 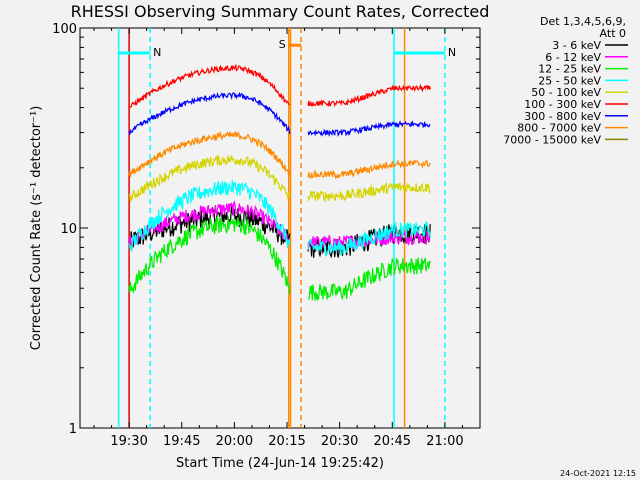 What do you see at coordinates (369, 192) in the screenshot?
I see `series-line-50-100-seg2` at bounding box center [369, 192].